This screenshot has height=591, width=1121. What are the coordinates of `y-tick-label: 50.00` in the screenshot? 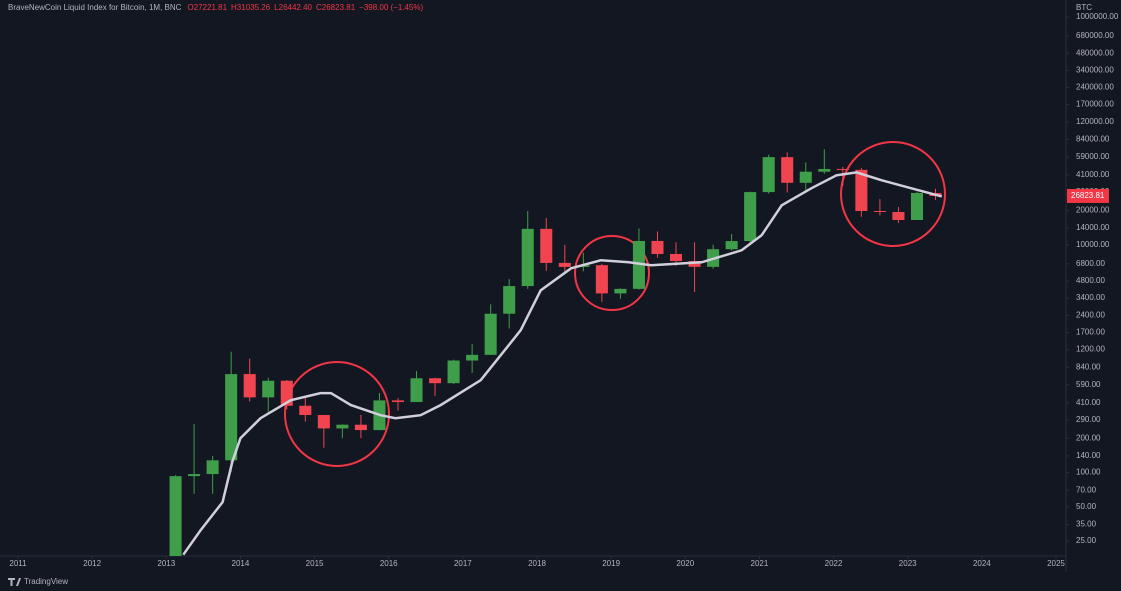 It's located at (1086, 506).